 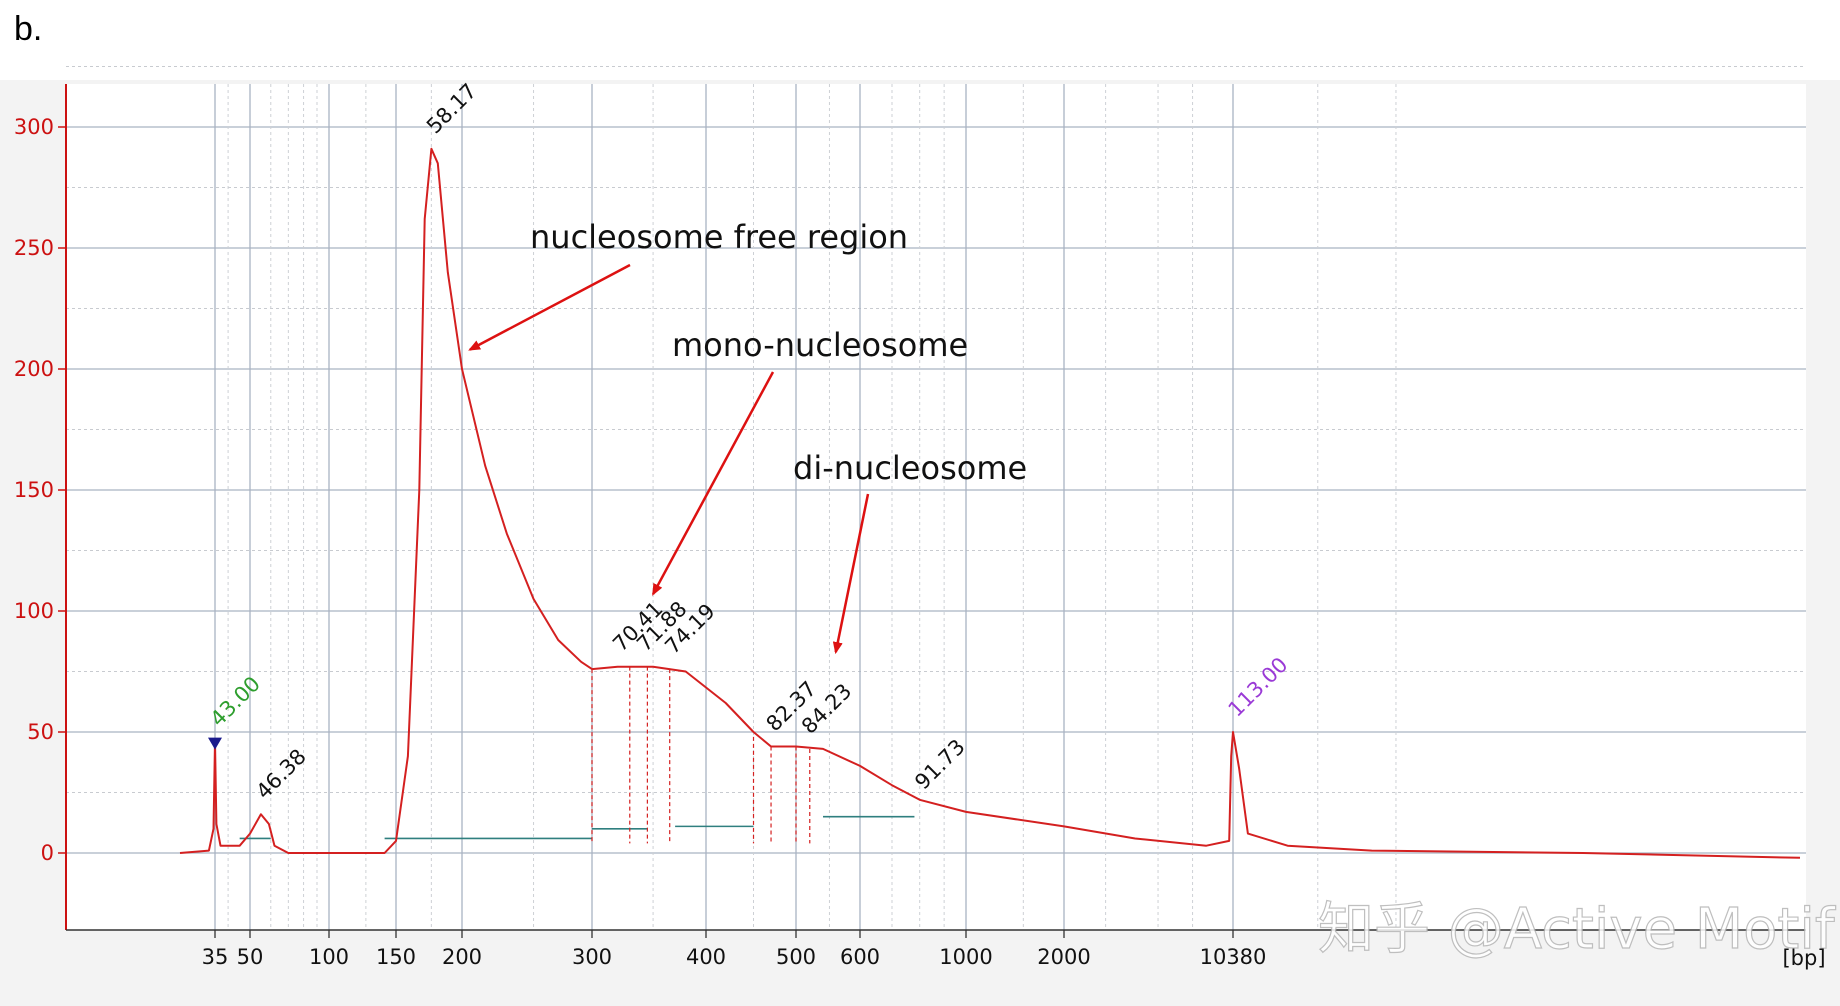 I want to click on x-tick-label: 1000, so click(x=965, y=957).